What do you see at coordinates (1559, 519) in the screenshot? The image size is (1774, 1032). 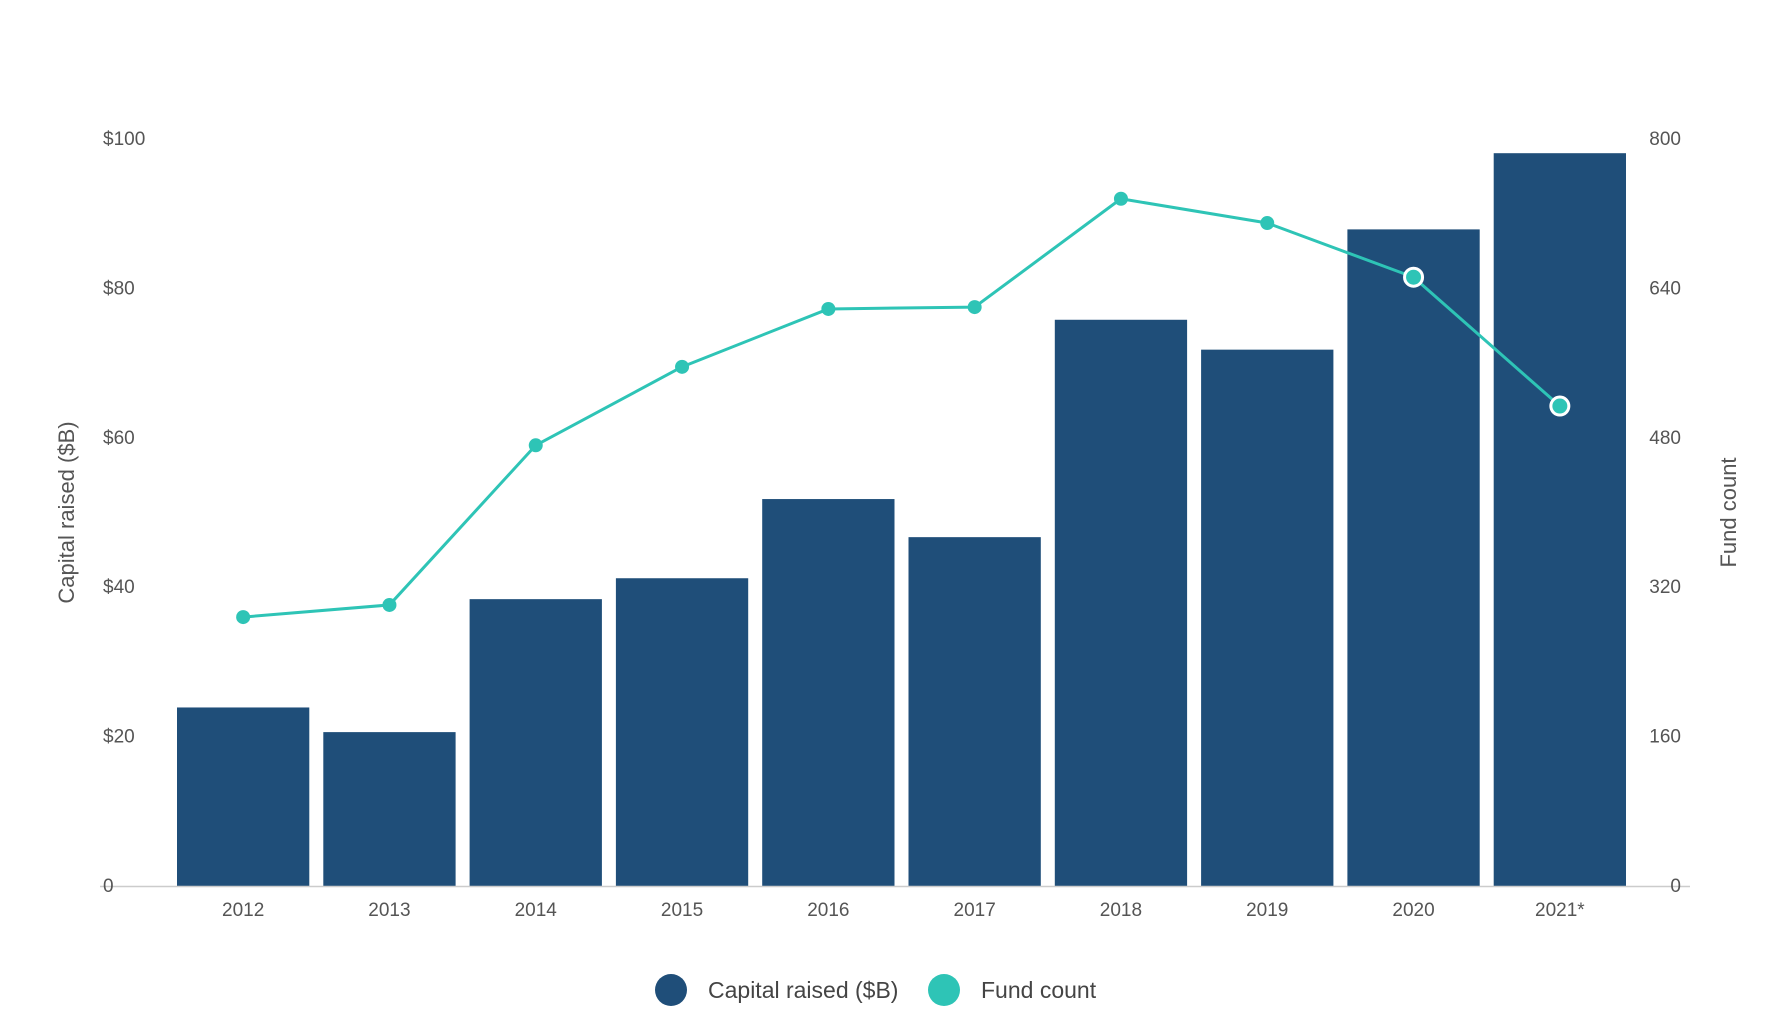 I see `bar-2021` at bounding box center [1559, 519].